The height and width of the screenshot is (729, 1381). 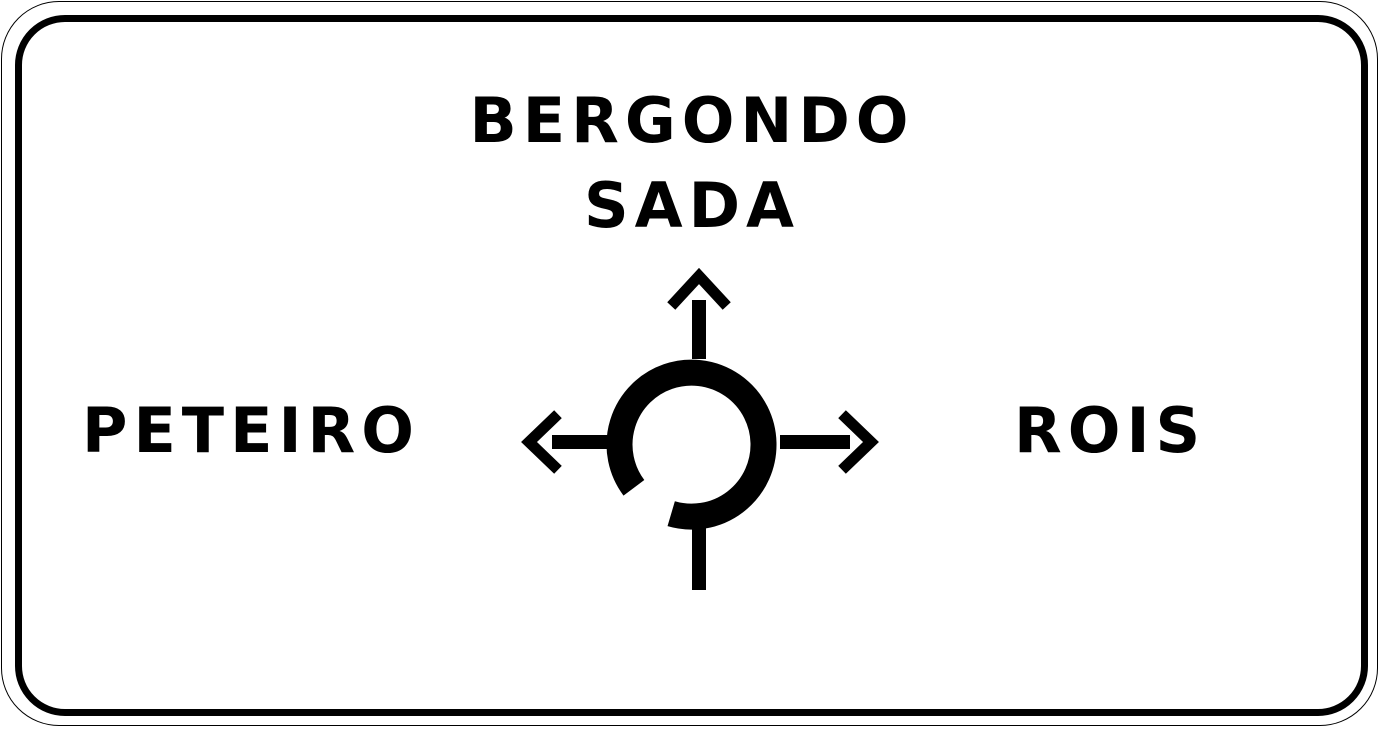 I want to click on destination-right: ROIS, so click(x=1110, y=430).